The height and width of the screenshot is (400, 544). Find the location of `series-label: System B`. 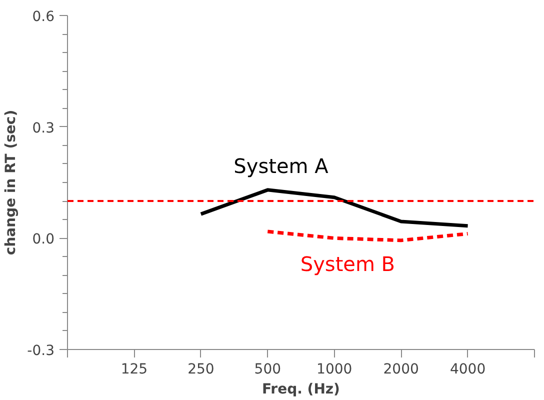

series-label: System B is located at coordinates (348, 264).